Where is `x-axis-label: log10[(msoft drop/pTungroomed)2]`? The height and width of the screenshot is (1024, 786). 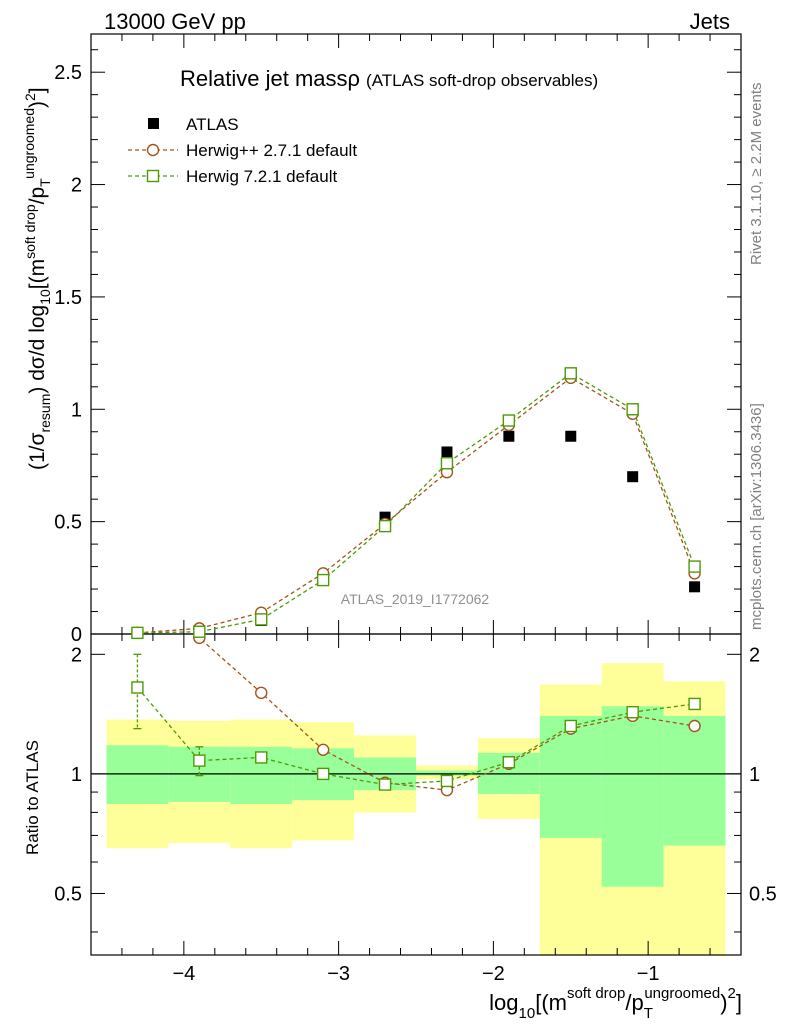 x-axis-label: log10[(msoft drop/pTungroomed)2] is located at coordinates (615, 1003).